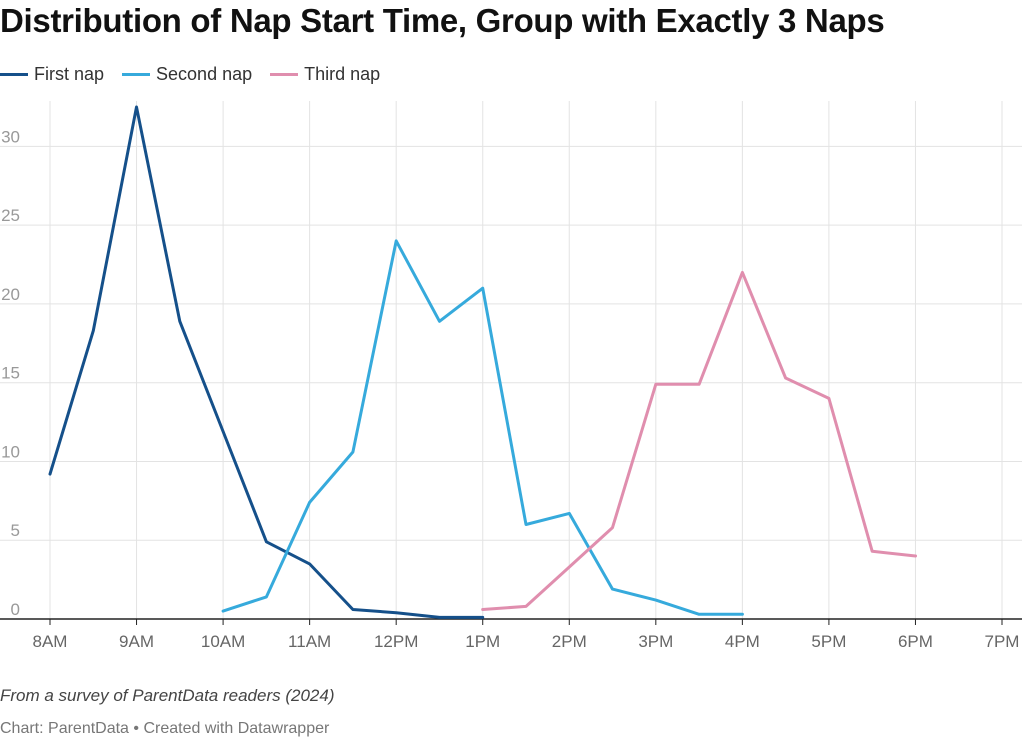 The height and width of the screenshot is (742, 1024). I want to click on legend-item-first-nap: First nap, so click(52, 74).